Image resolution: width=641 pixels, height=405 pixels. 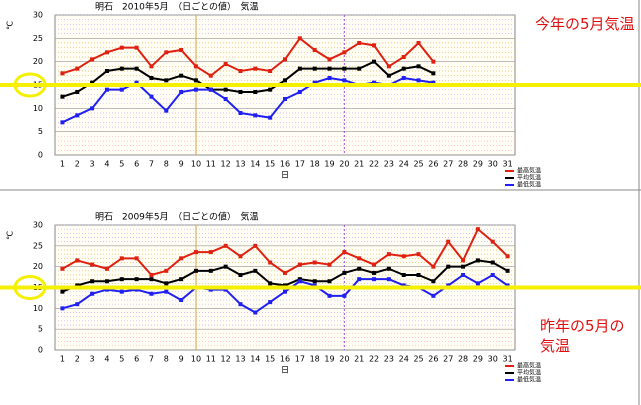 What do you see at coordinates (389, 164) in the screenshot?
I see `x-tick-label: 23` at bounding box center [389, 164].